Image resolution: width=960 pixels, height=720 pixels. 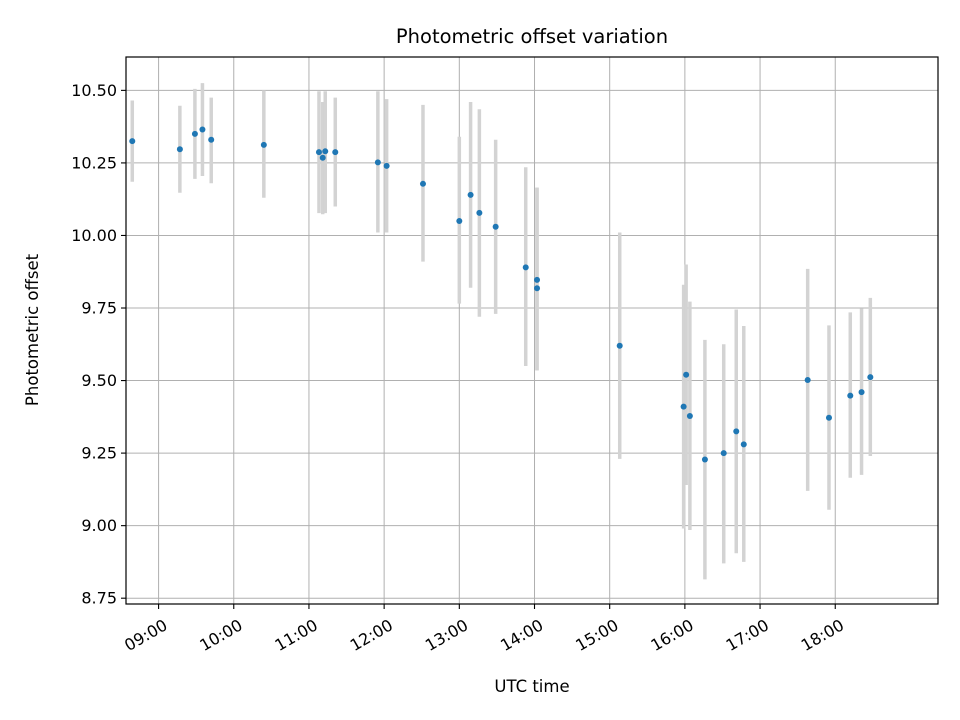 What do you see at coordinates (94, 235) in the screenshot?
I see `y-tick-label: 10.00` at bounding box center [94, 235].